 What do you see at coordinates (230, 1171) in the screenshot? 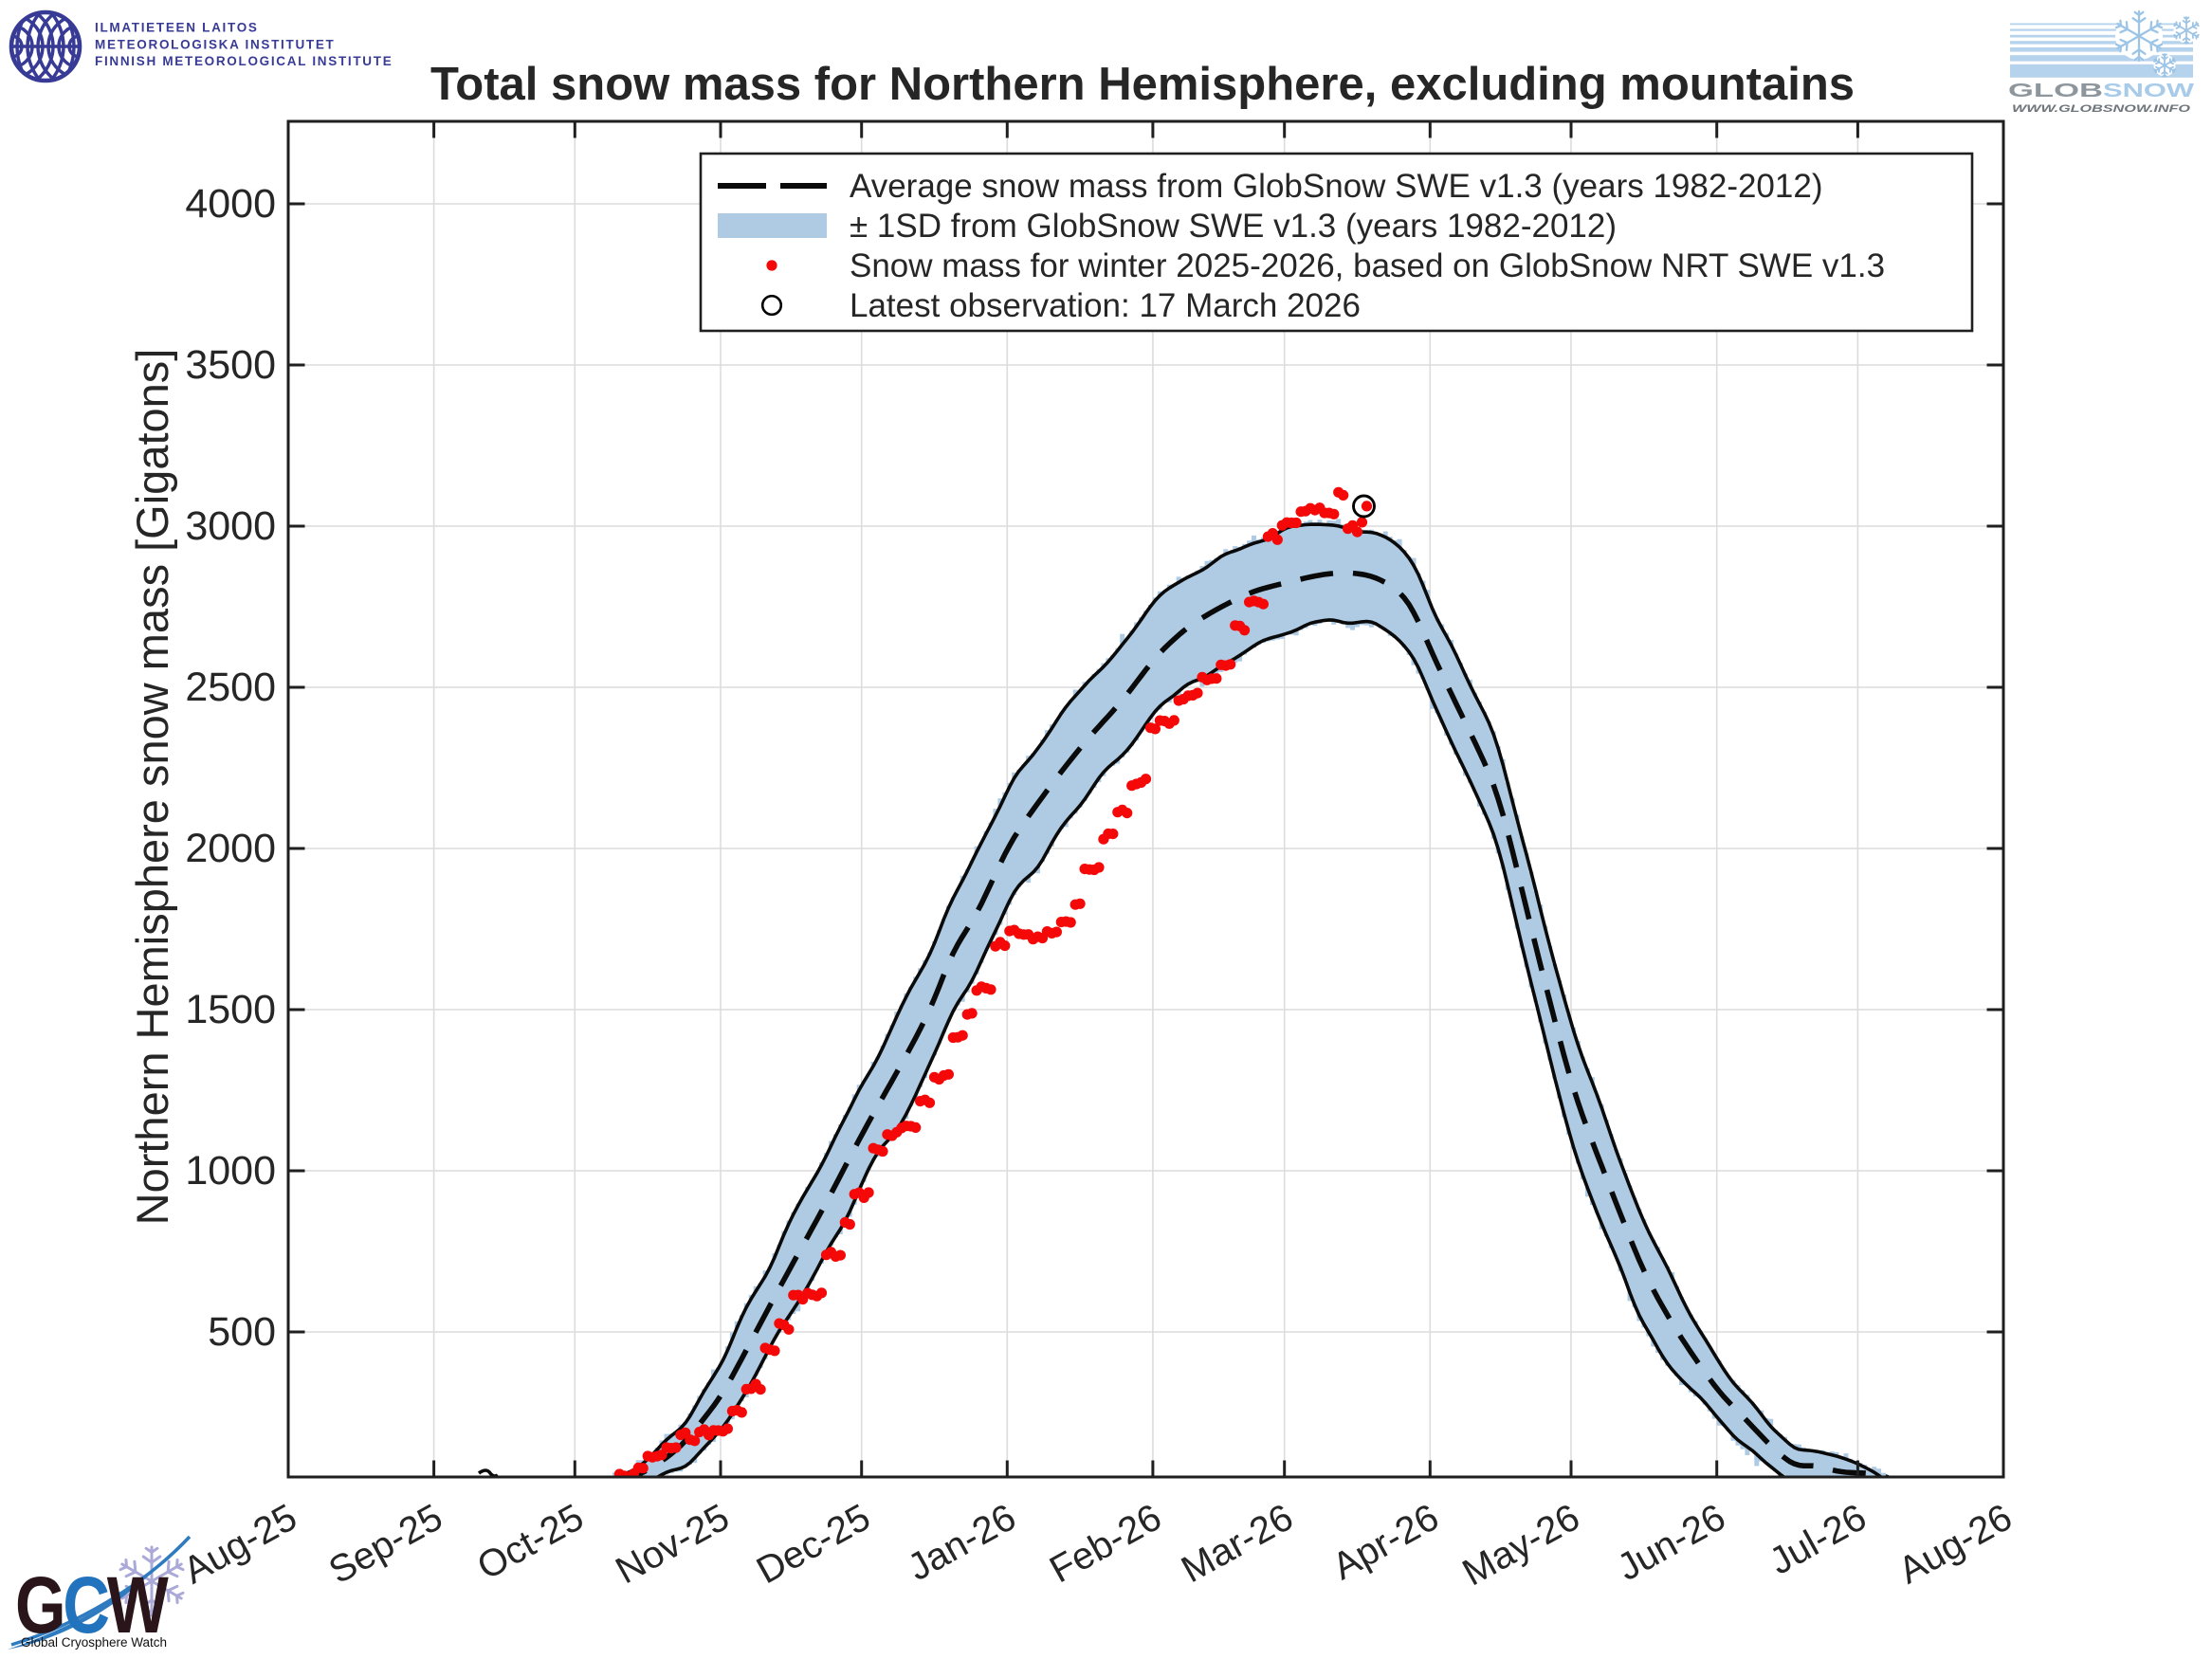
I see `svg-text: 1000` at bounding box center [230, 1171].